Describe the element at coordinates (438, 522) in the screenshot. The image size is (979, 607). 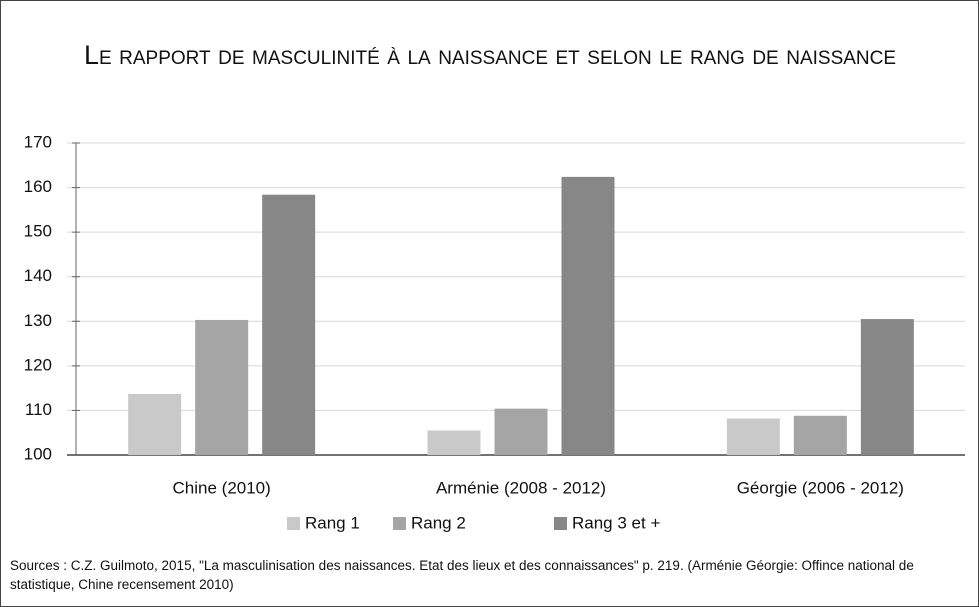
I see `legend-label: Rang 2` at that location.